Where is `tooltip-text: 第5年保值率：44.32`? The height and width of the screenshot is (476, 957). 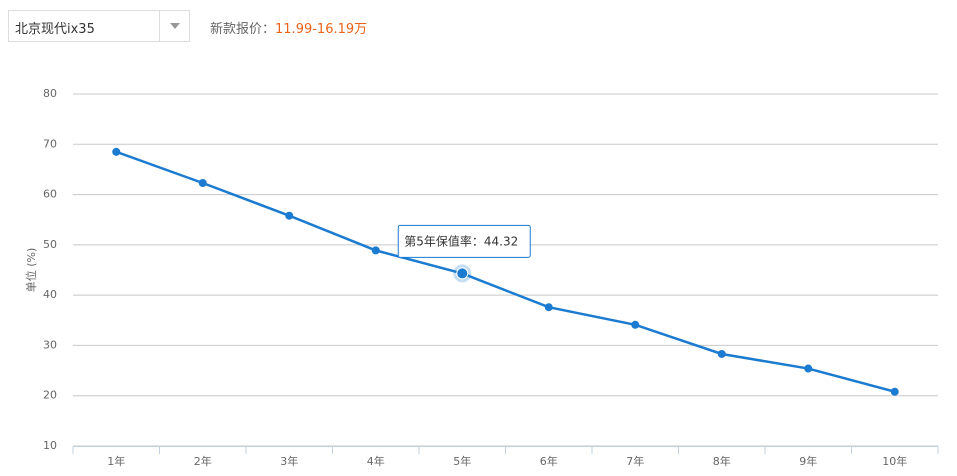
tooltip-text: 第5年保值率：44.32 is located at coordinates (461, 240).